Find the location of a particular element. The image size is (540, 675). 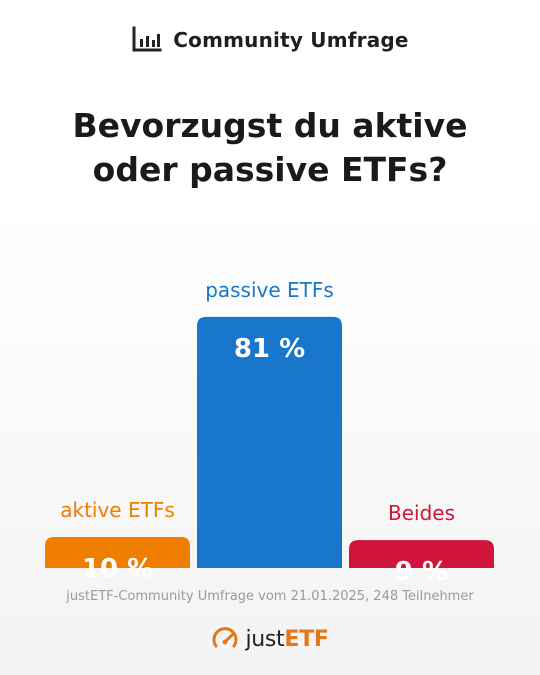

logo: justETF is located at coordinates (270, 639).